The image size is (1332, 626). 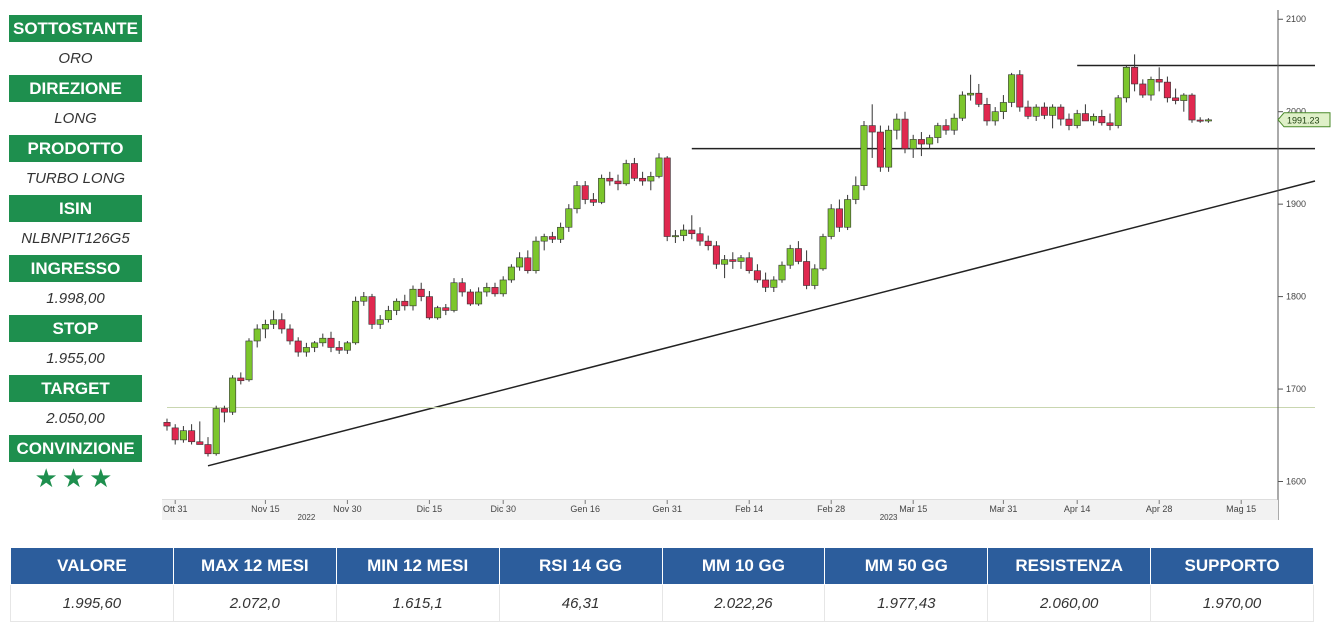 I want to click on sidebar-label-isin: ISIN, so click(x=75, y=208).